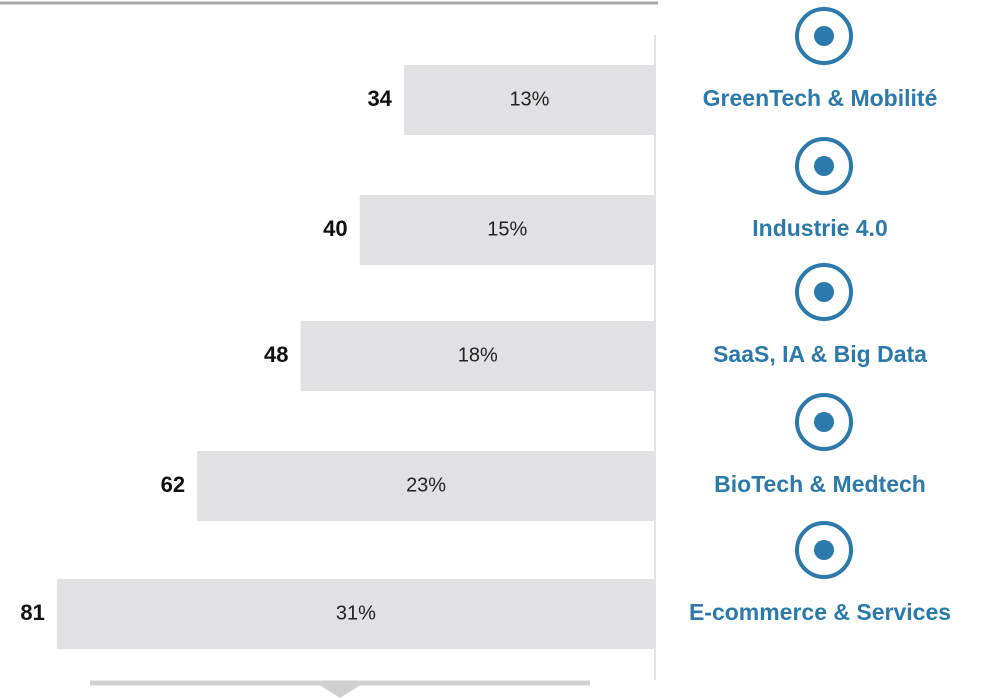  I want to click on value-label: 62, so click(173, 484).